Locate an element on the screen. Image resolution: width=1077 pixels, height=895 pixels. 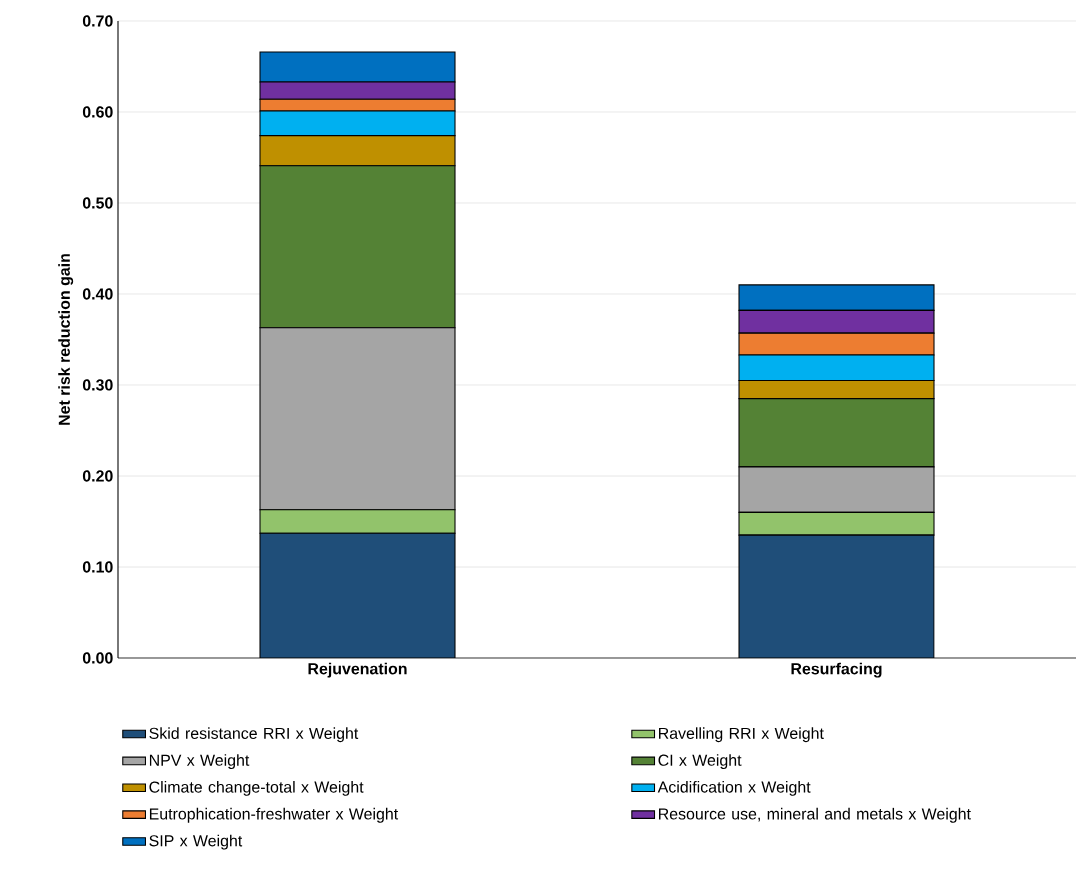
legend-label: Climate change-total x Weight is located at coordinates (256, 788).